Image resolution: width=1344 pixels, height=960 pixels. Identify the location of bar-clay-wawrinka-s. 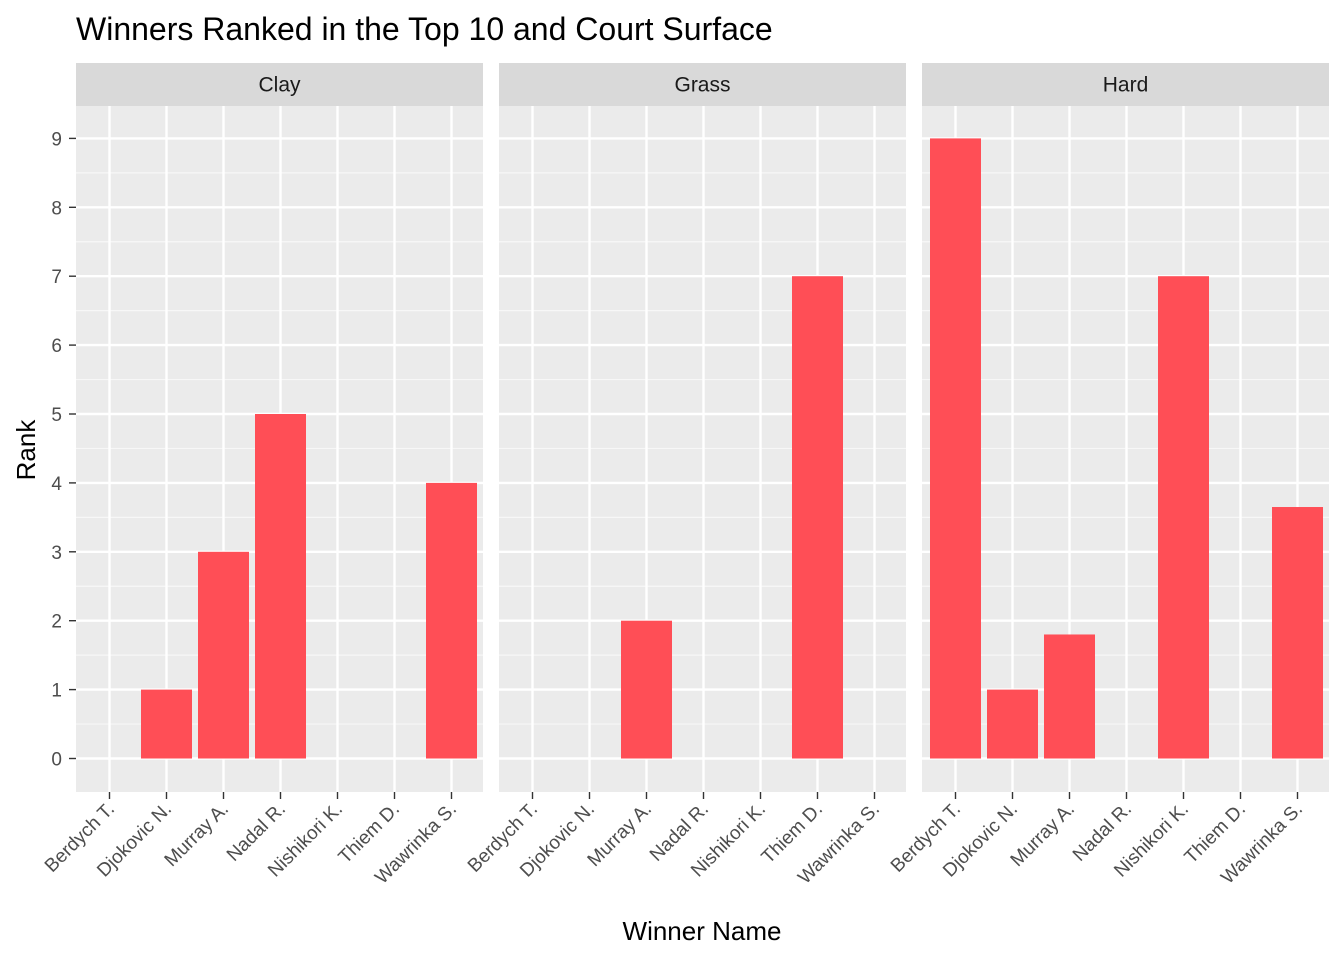
(451, 620).